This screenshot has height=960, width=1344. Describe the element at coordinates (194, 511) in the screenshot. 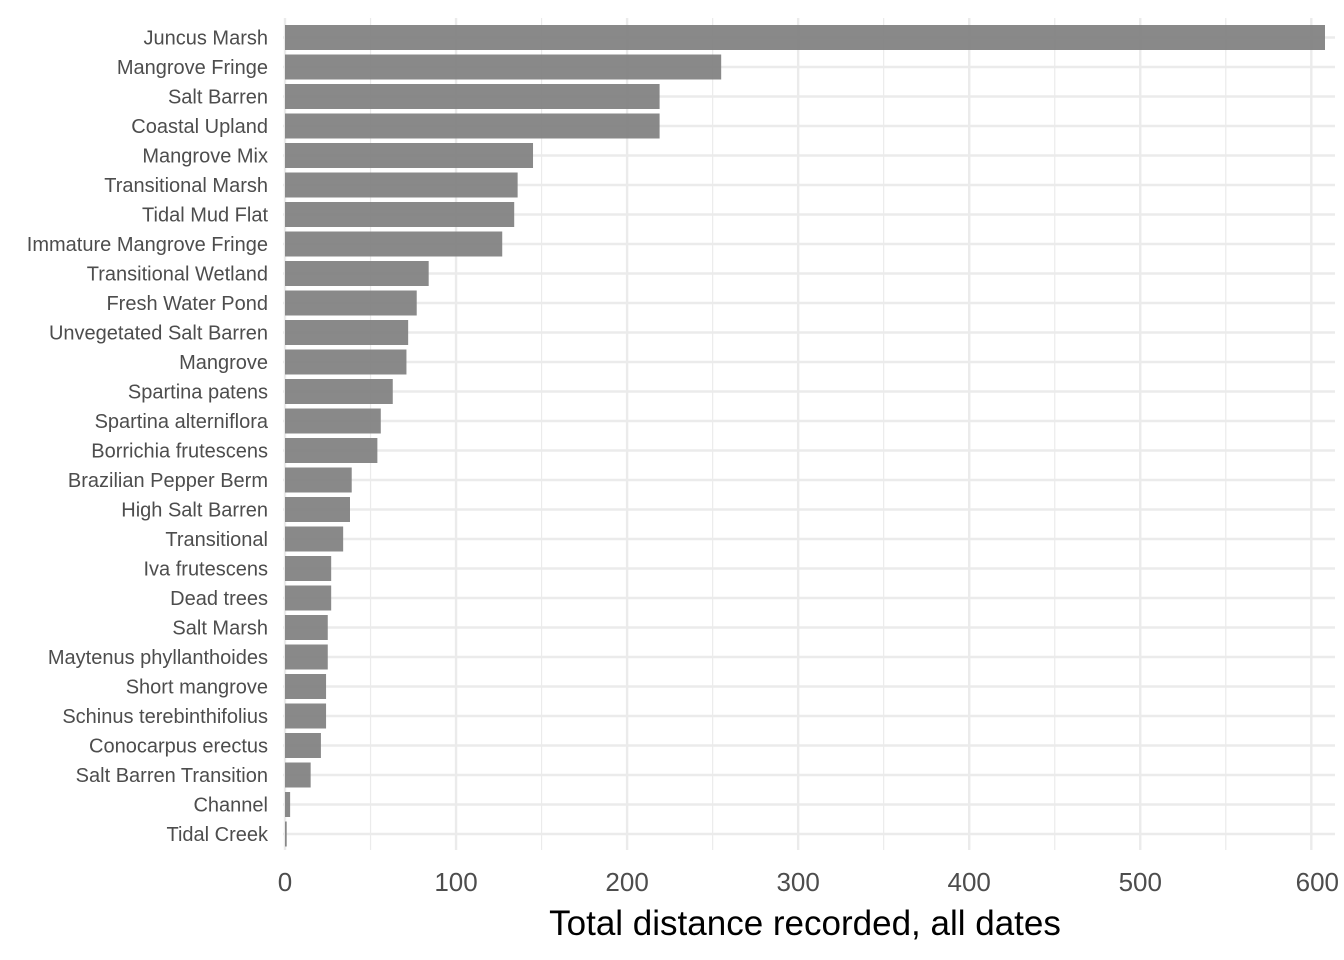

I see `category-label: High Salt Barren` at that location.